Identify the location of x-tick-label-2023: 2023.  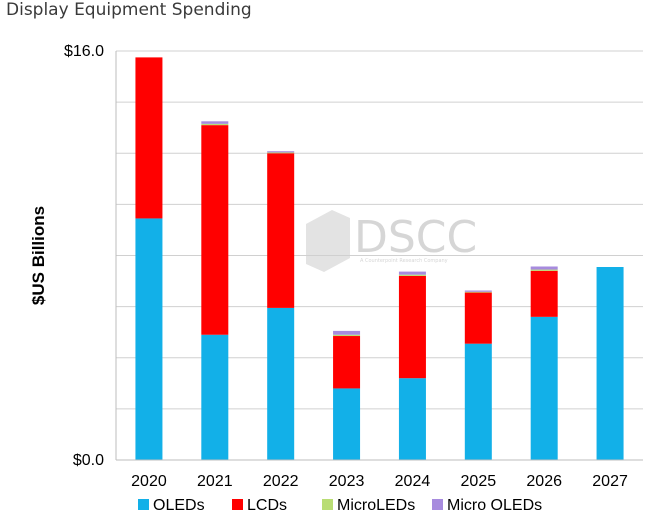
(347, 481).